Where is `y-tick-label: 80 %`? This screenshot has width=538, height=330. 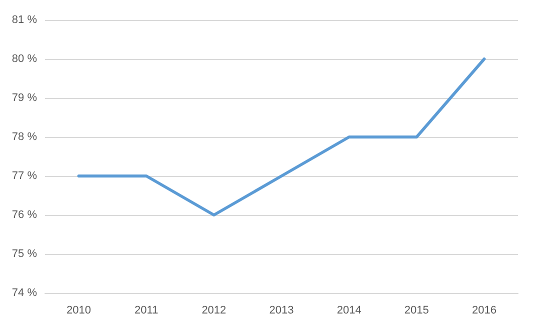 y-tick-label: 80 % is located at coordinates (25, 59).